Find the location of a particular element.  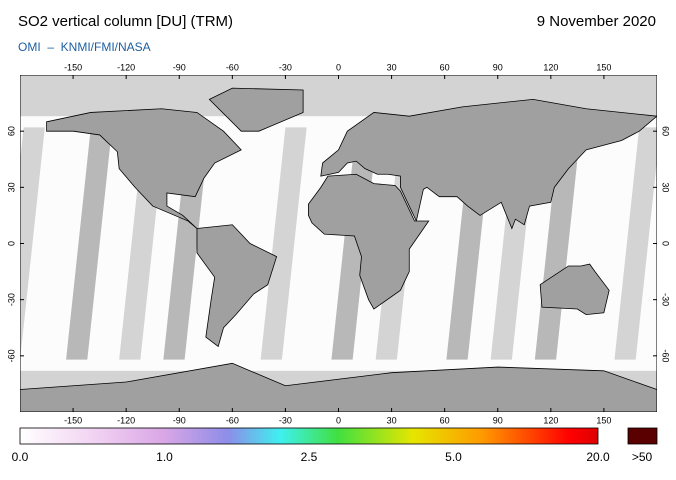

title: SO2 vertical column [DU] (TRM) is located at coordinates (125, 21).